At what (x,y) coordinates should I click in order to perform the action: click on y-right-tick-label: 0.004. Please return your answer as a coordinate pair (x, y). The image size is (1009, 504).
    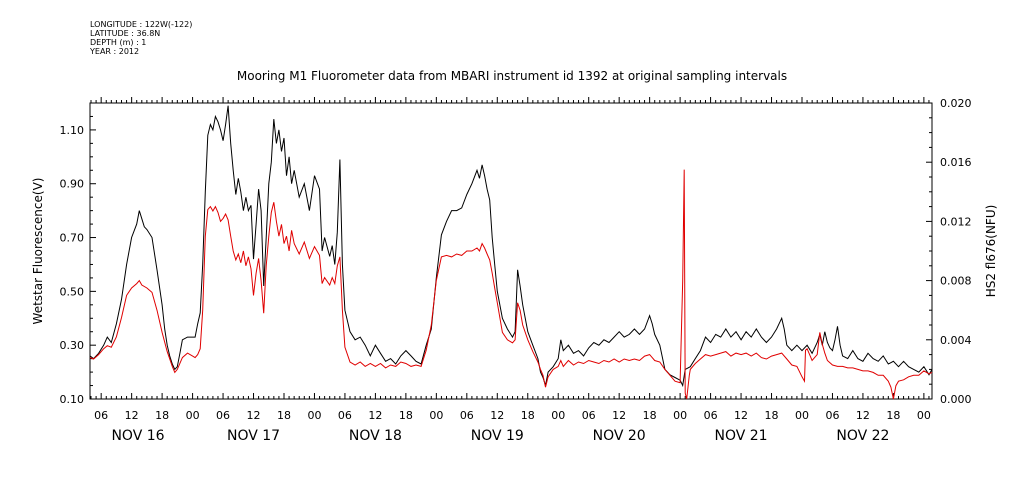
    Looking at the image, I should click on (956, 340).